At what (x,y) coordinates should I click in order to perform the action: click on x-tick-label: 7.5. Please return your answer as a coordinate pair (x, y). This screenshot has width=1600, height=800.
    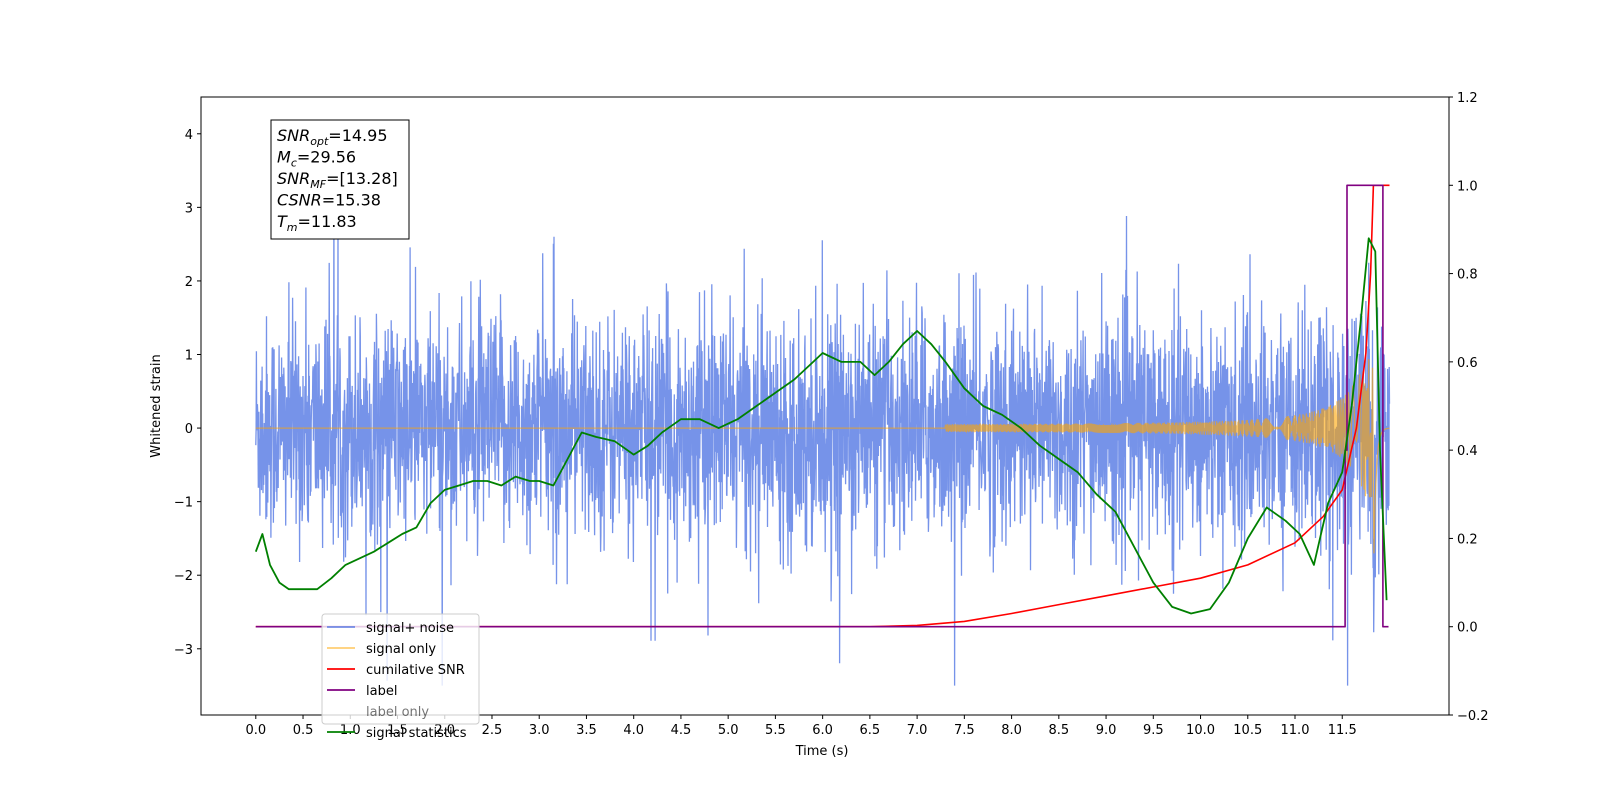
    Looking at the image, I should click on (964, 730).